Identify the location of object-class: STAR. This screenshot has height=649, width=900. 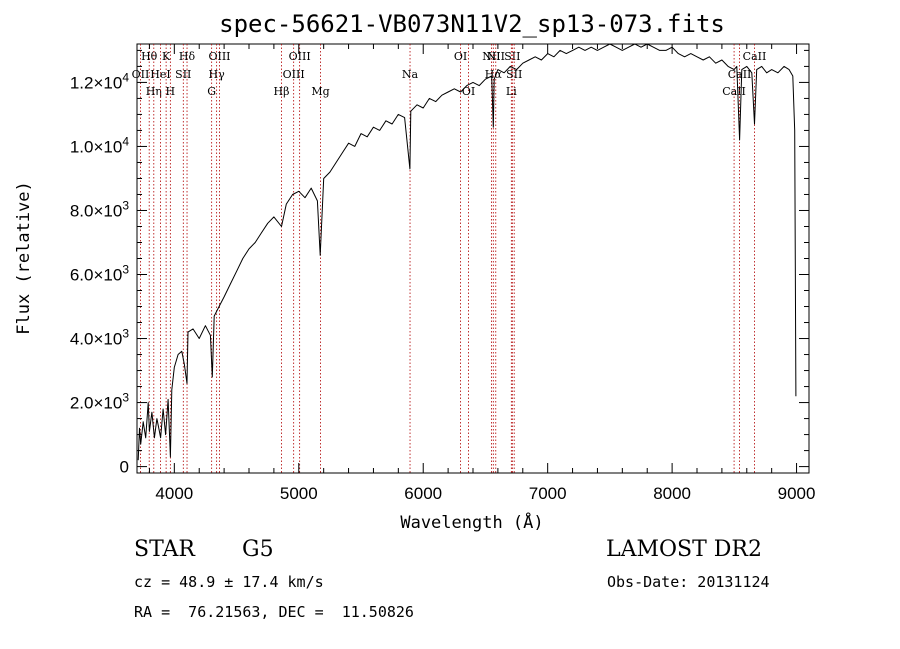
(164, 549).